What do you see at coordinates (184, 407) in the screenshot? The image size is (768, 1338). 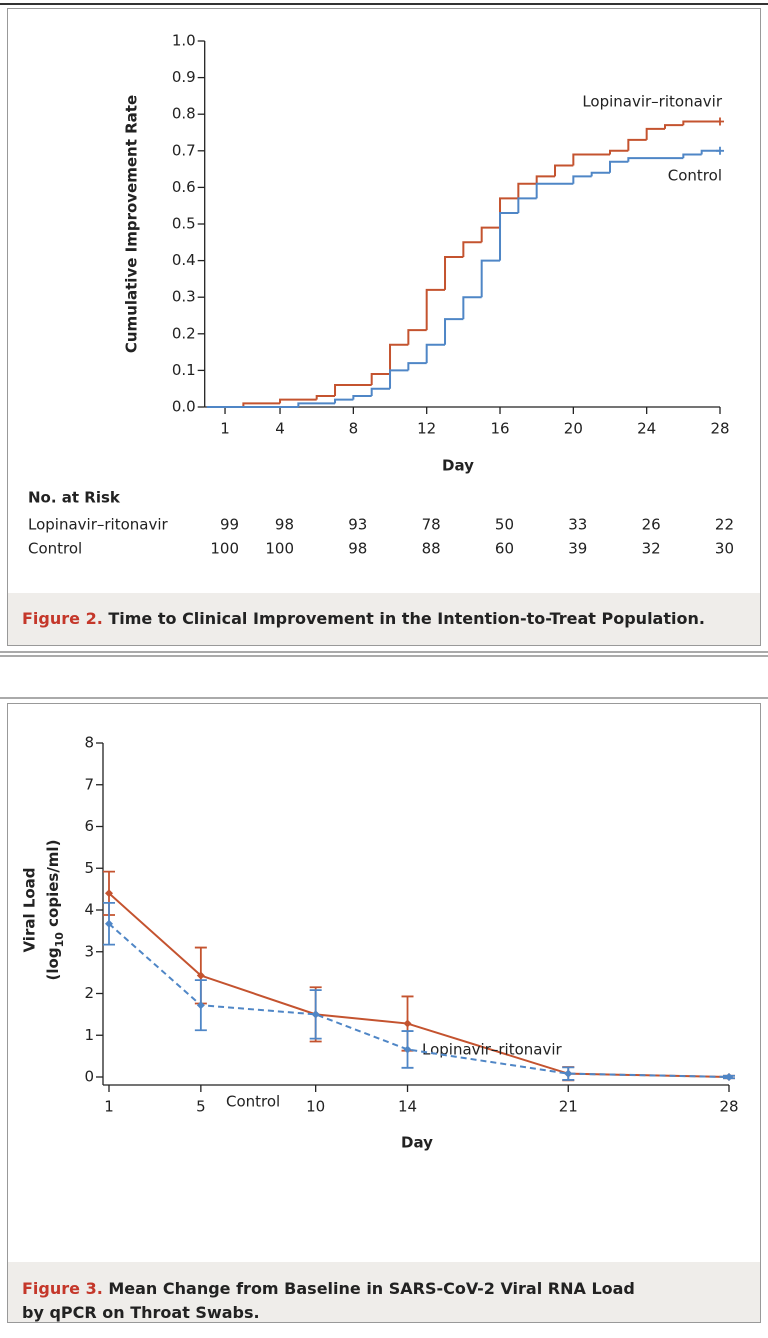 I see `y-tick-label: 0.0` at bounding box center [184, 407].